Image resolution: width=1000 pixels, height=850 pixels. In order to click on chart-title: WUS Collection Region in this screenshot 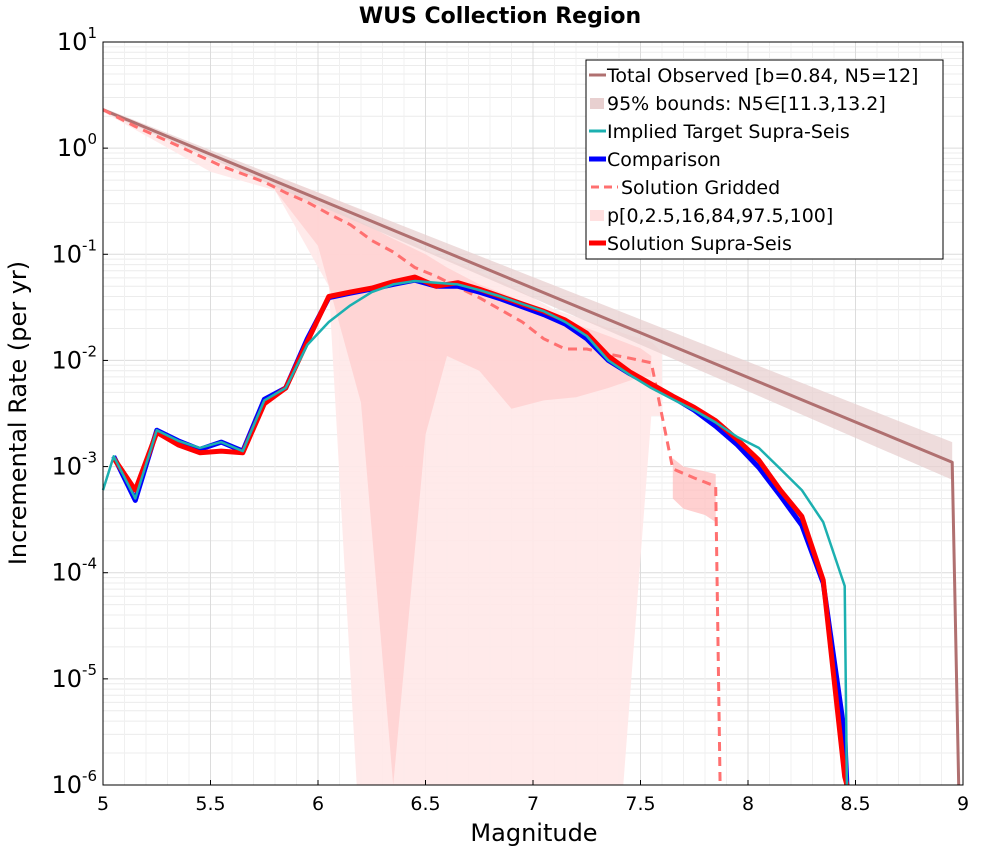, I will do `click(500, 16)`.